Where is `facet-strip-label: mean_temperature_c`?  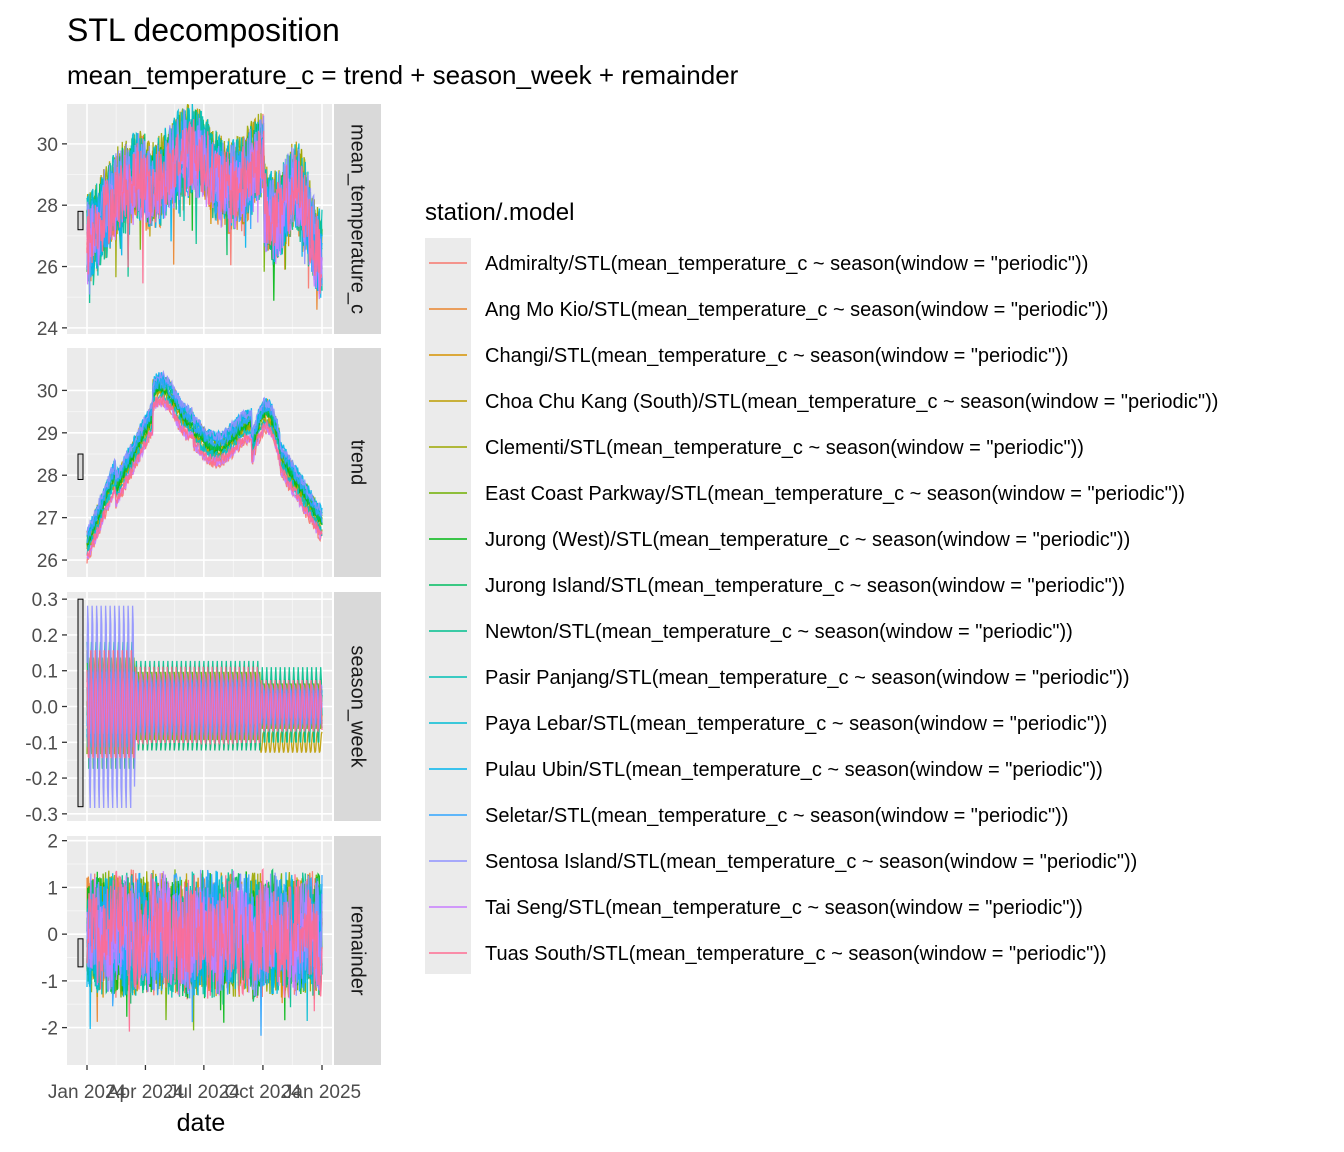 facet-strip-label: mean_temperature_c is located at coordinates (358, 219).